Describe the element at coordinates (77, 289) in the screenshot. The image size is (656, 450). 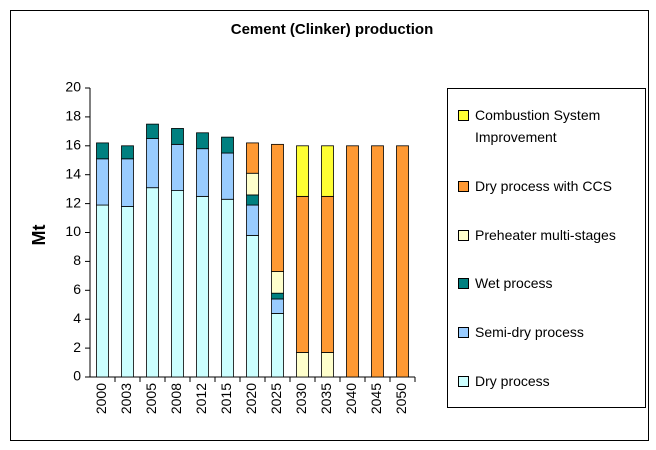
I see `y-tick-label: 6` at that location.